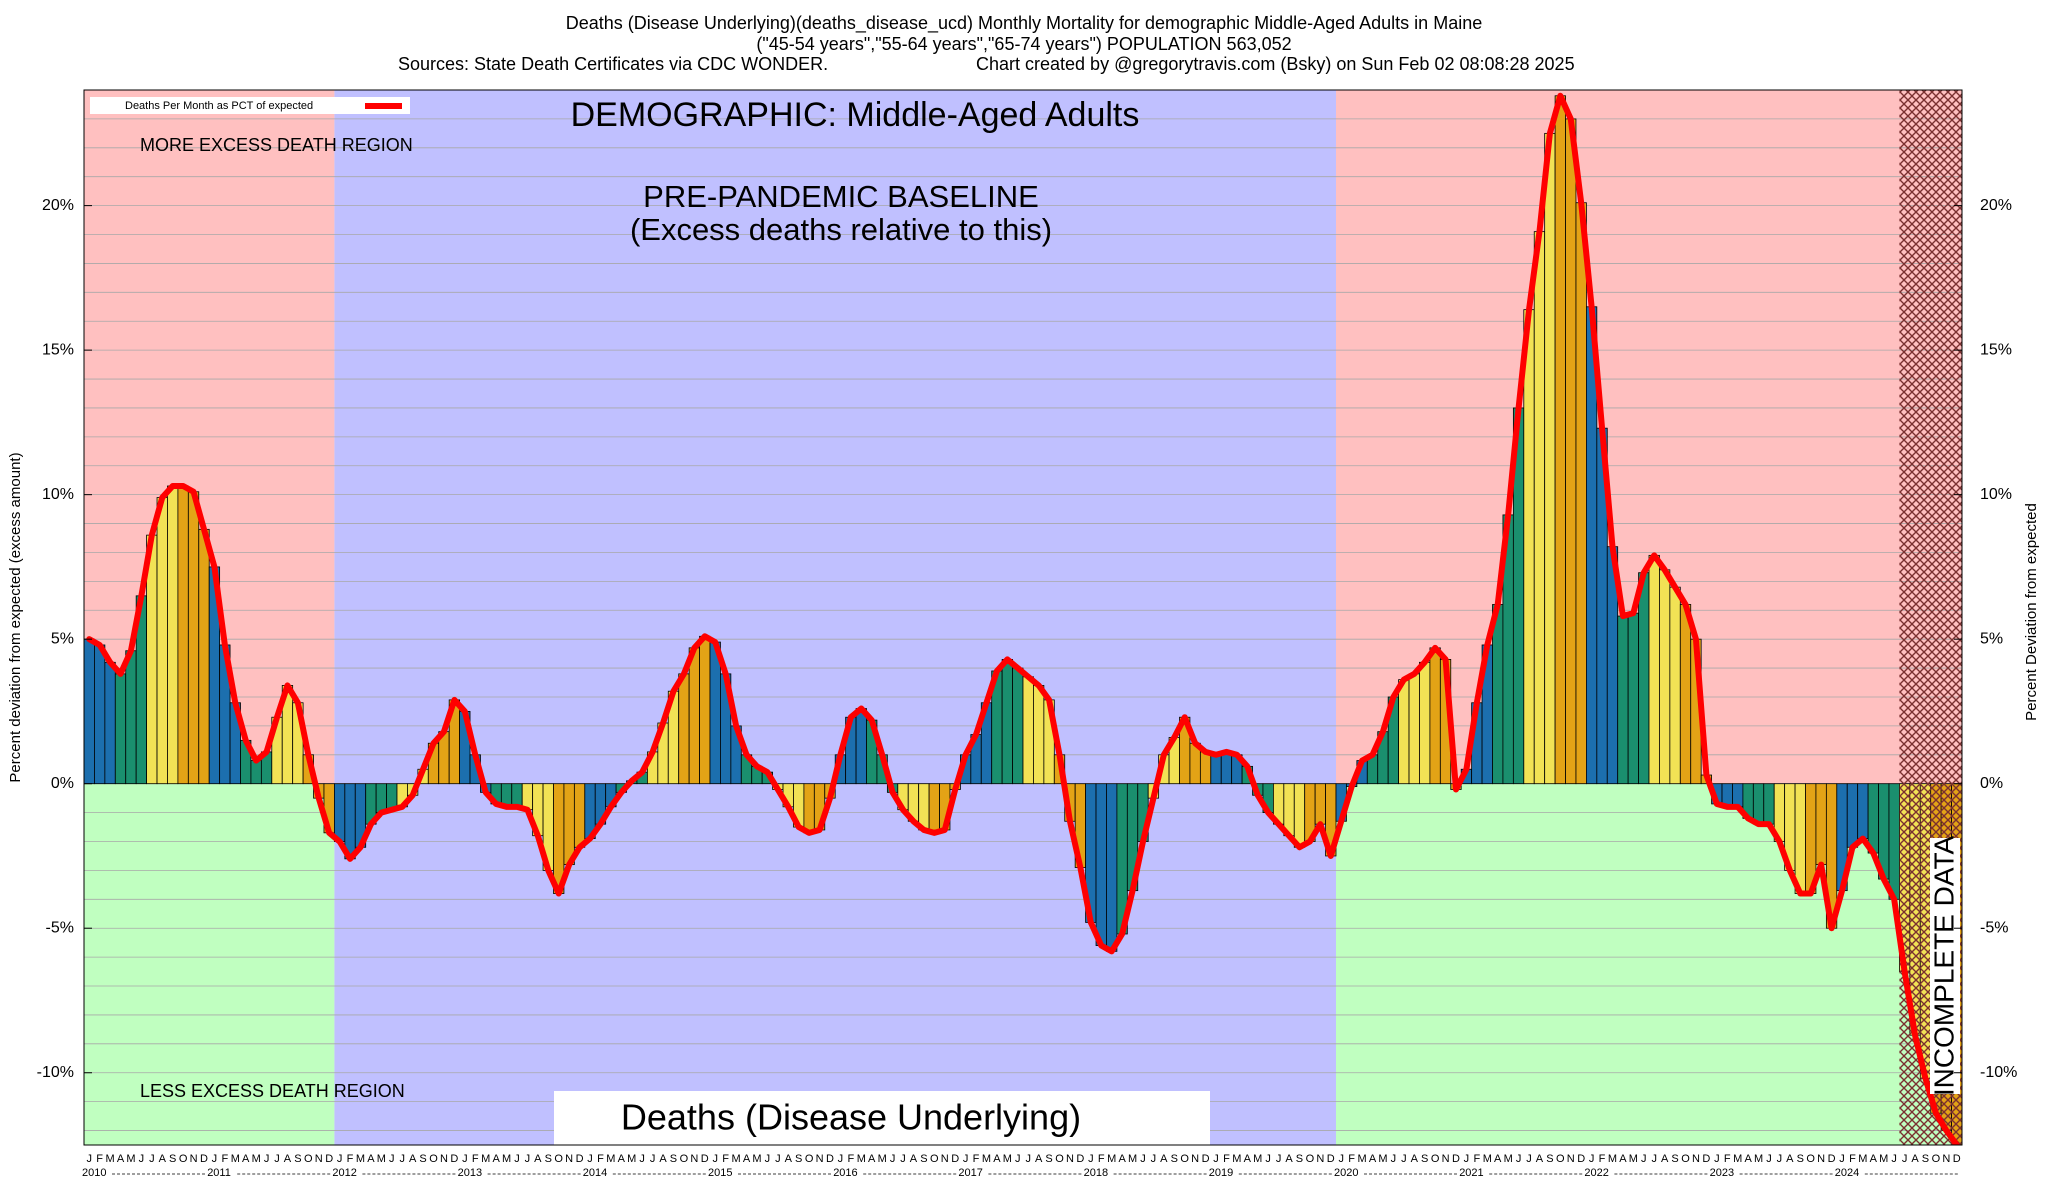 This screenshot has height=1200, width=2048. I want to click on year-label: 2011, so click(219, 1173).